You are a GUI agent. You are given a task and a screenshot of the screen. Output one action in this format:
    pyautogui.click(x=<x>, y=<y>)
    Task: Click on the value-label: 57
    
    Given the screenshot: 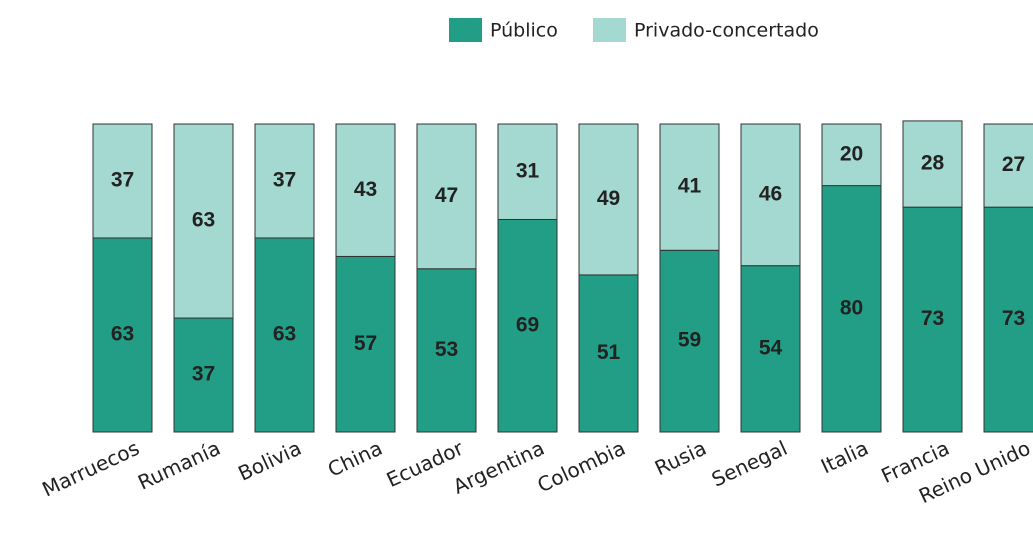 What is the action you would take?
    pyautogui.click(x=365, y=343)
    